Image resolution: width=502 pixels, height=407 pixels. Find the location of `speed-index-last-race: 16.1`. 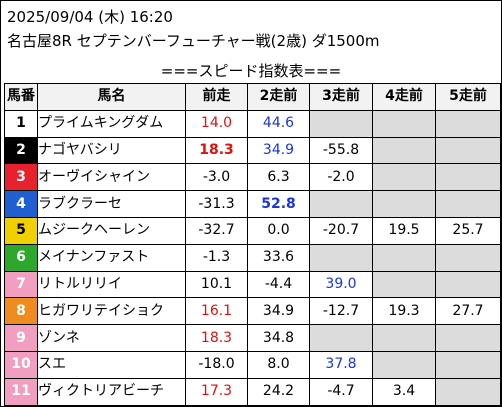

speed-index-last-race: 16.1 is located at coordinates (216, 311).